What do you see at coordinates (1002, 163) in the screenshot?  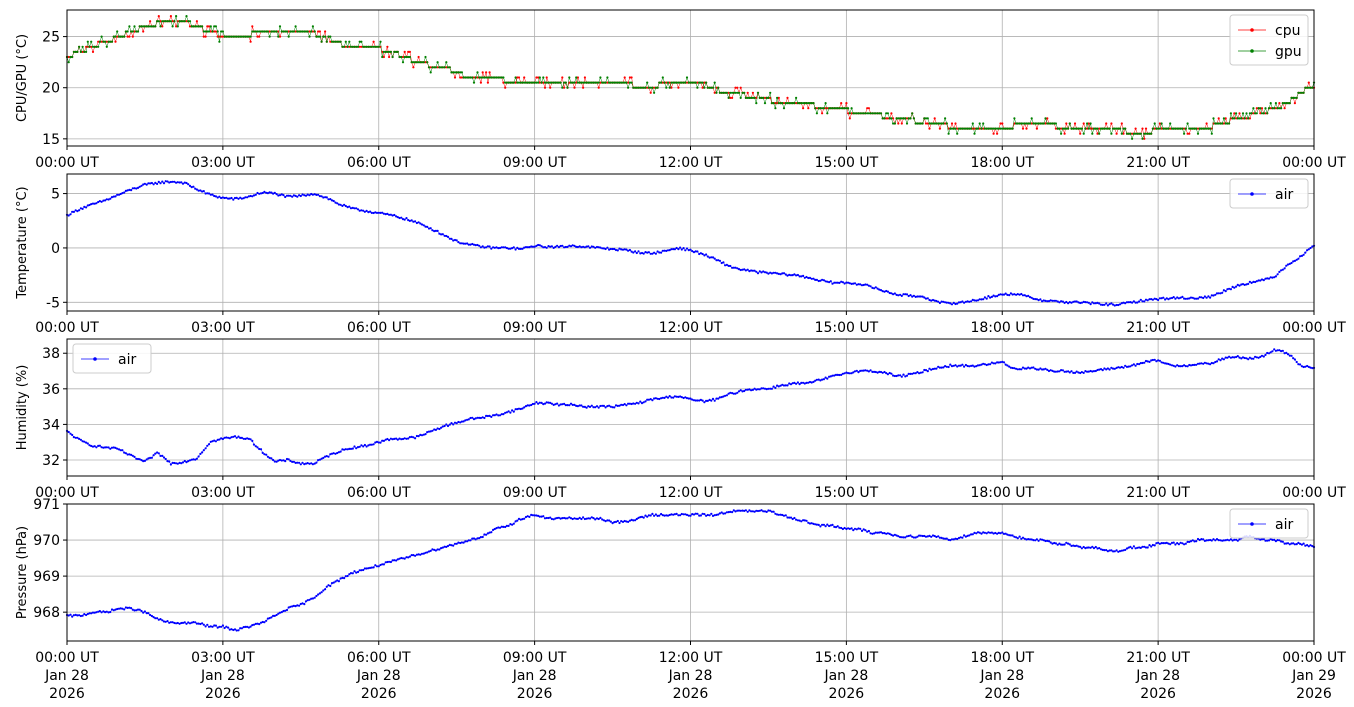 I see `x-tick-label: 18:00 UT` at bounding box center [1002, 163].